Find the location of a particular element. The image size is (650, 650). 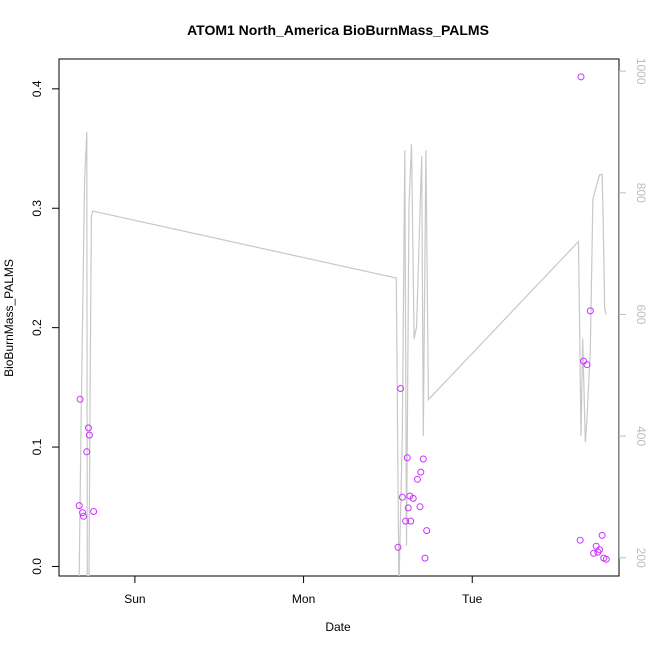

y-right-tick-label: 600 is located at coordinates (641, 314).